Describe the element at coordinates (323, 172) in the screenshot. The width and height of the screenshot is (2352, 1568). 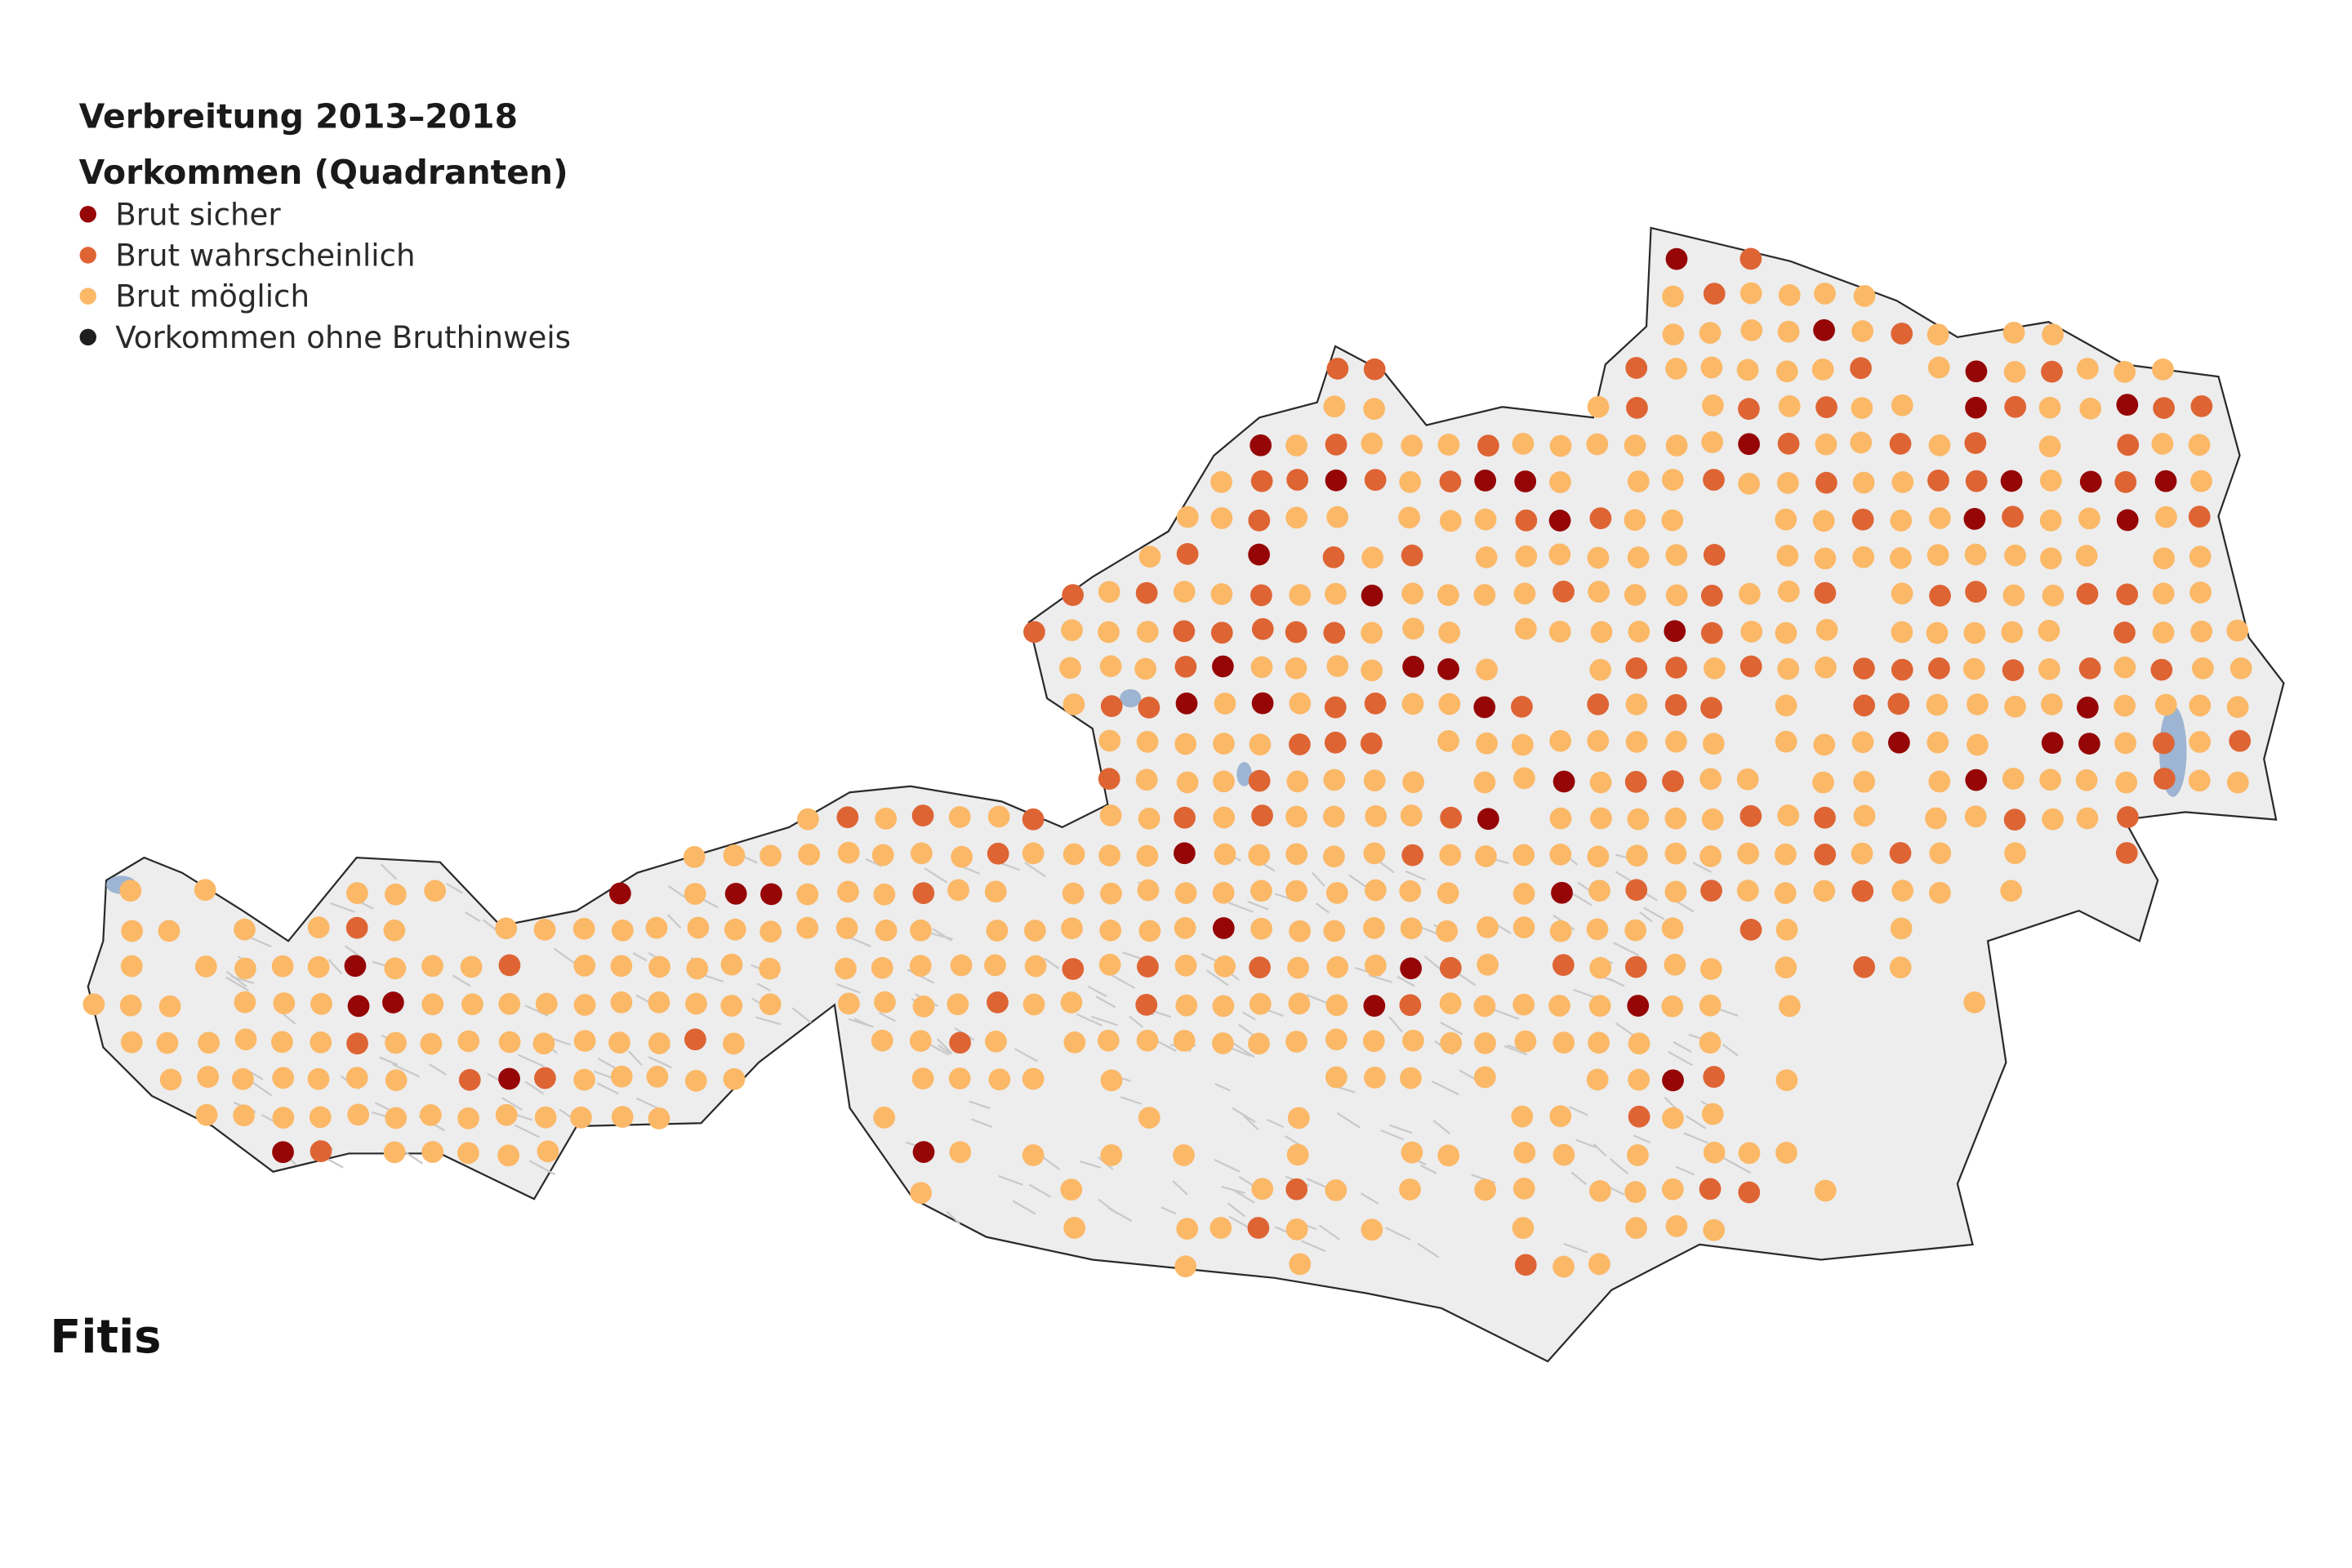
I see `legend-subtitle: Vorkommen (Quadranten)` at that location.